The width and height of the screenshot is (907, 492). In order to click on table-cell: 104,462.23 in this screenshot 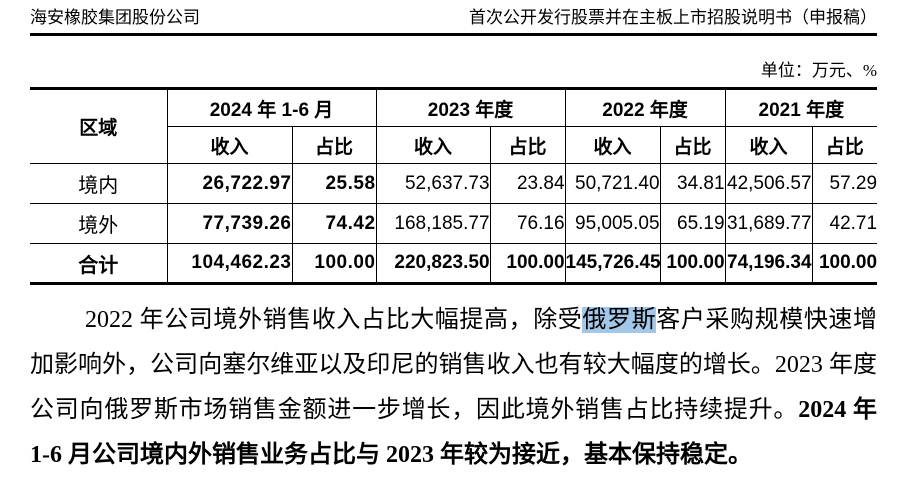, I will do `click(229, 263)`.